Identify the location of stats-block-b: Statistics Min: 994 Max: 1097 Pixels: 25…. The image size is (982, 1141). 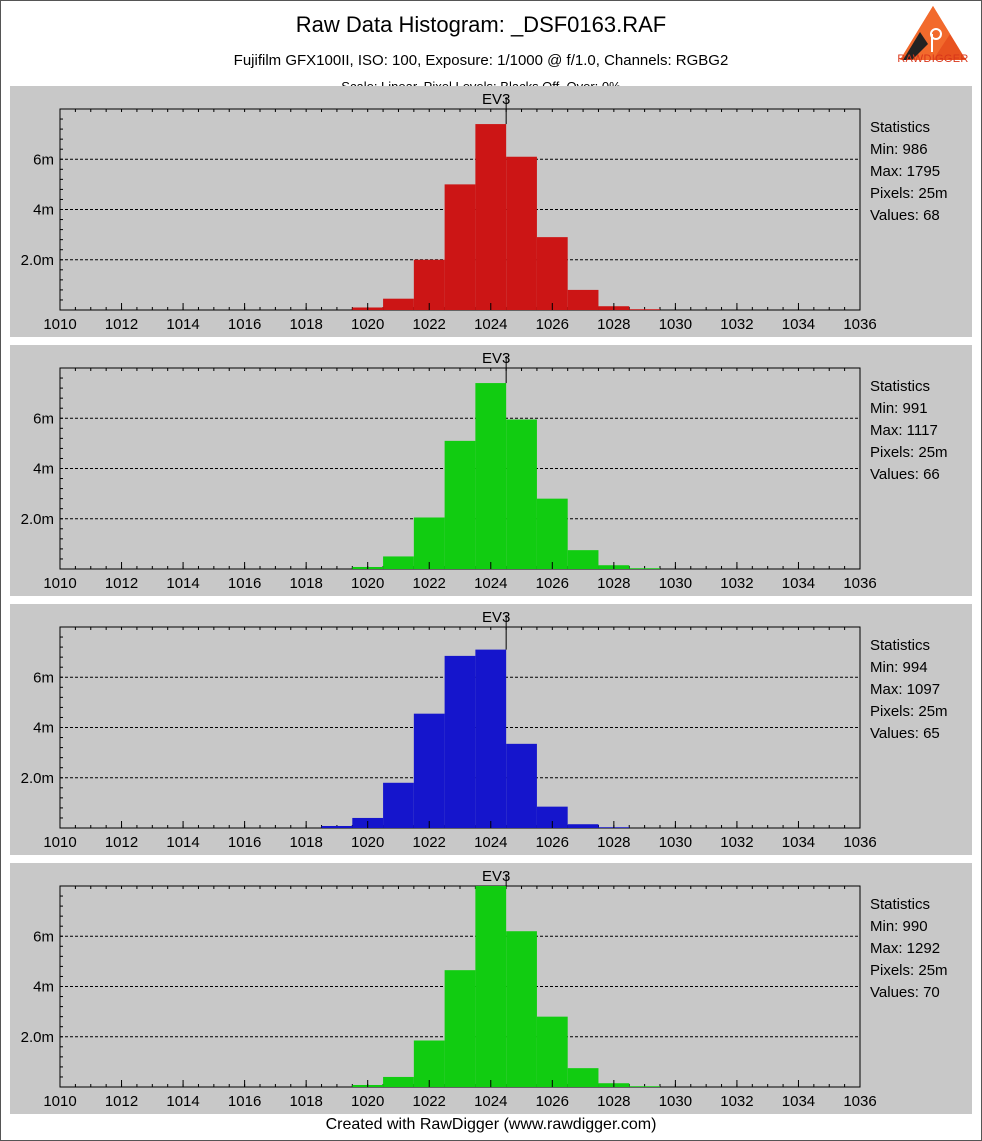
(909, 690).